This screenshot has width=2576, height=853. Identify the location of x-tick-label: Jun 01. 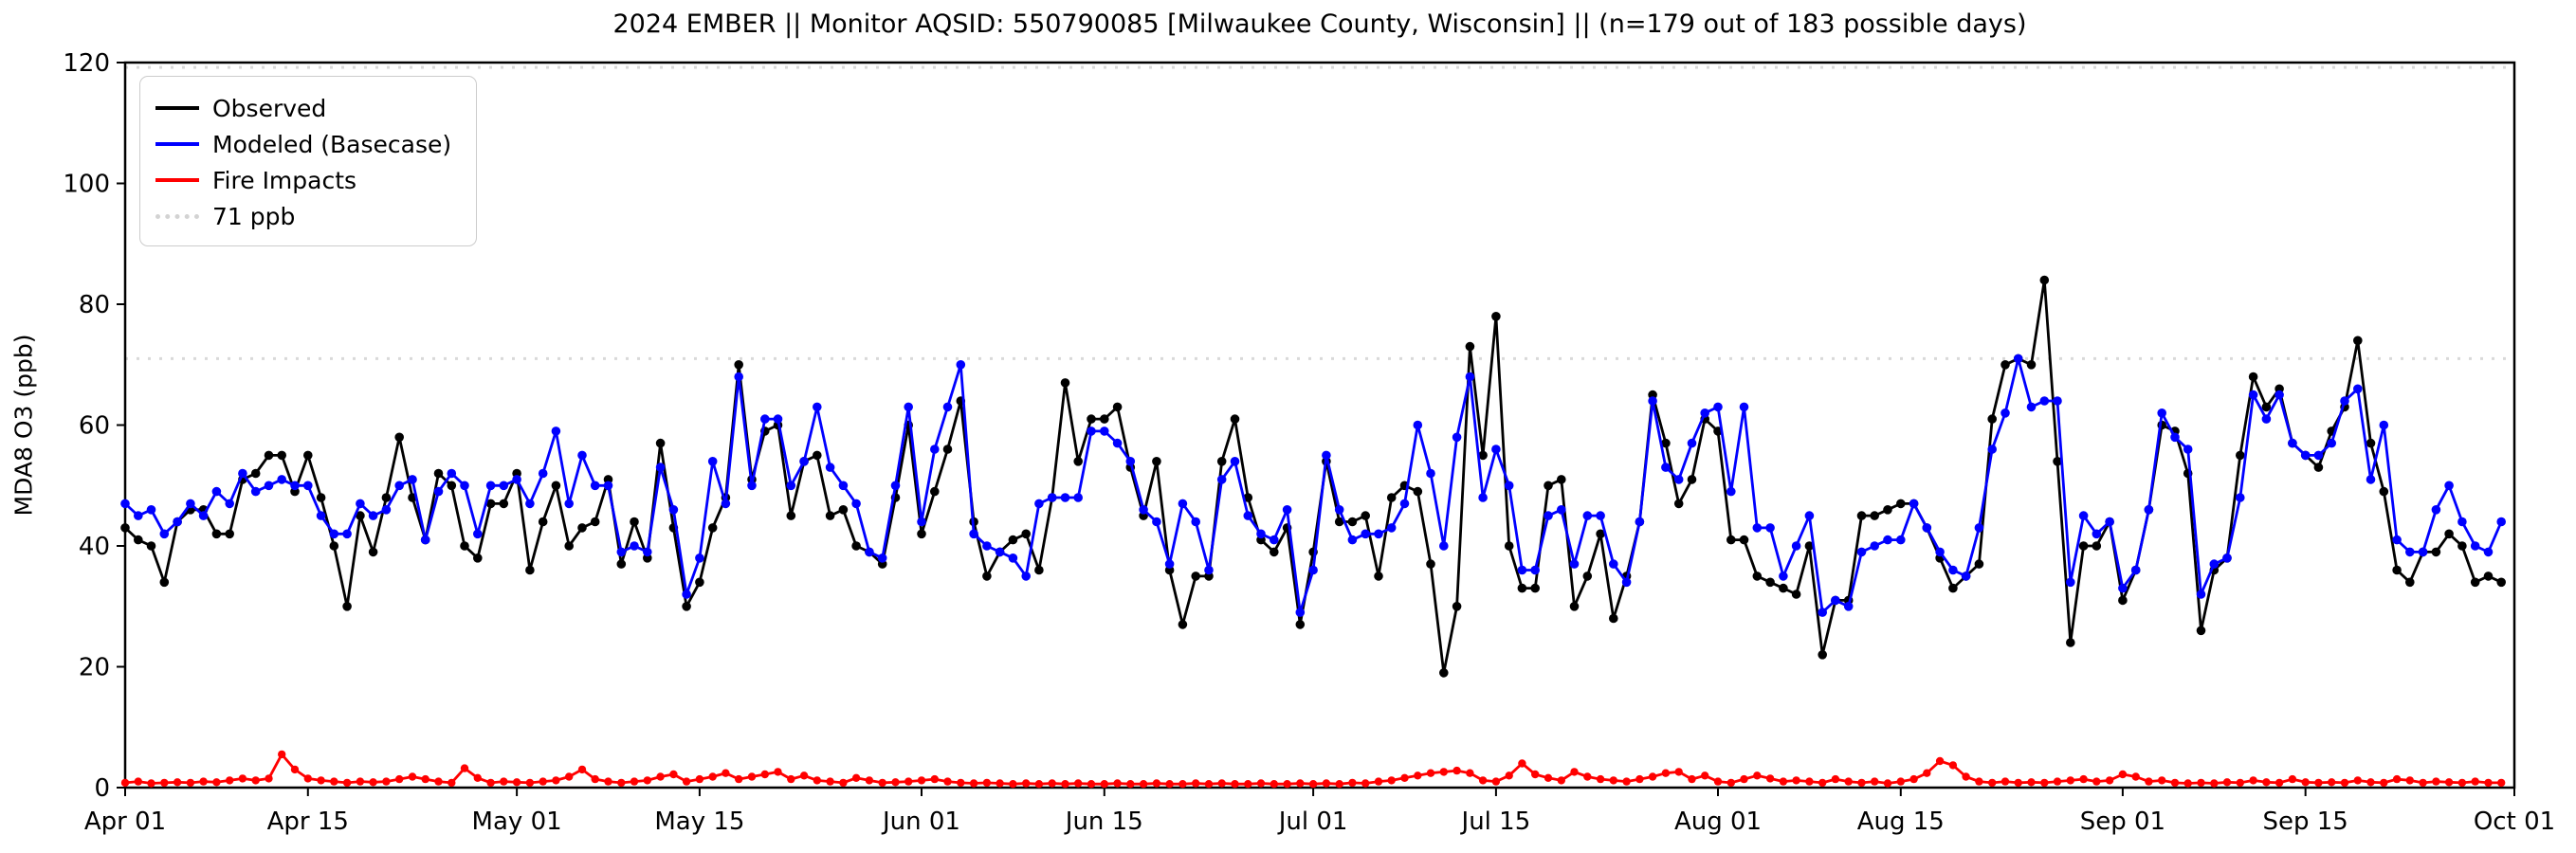
(920, 822).